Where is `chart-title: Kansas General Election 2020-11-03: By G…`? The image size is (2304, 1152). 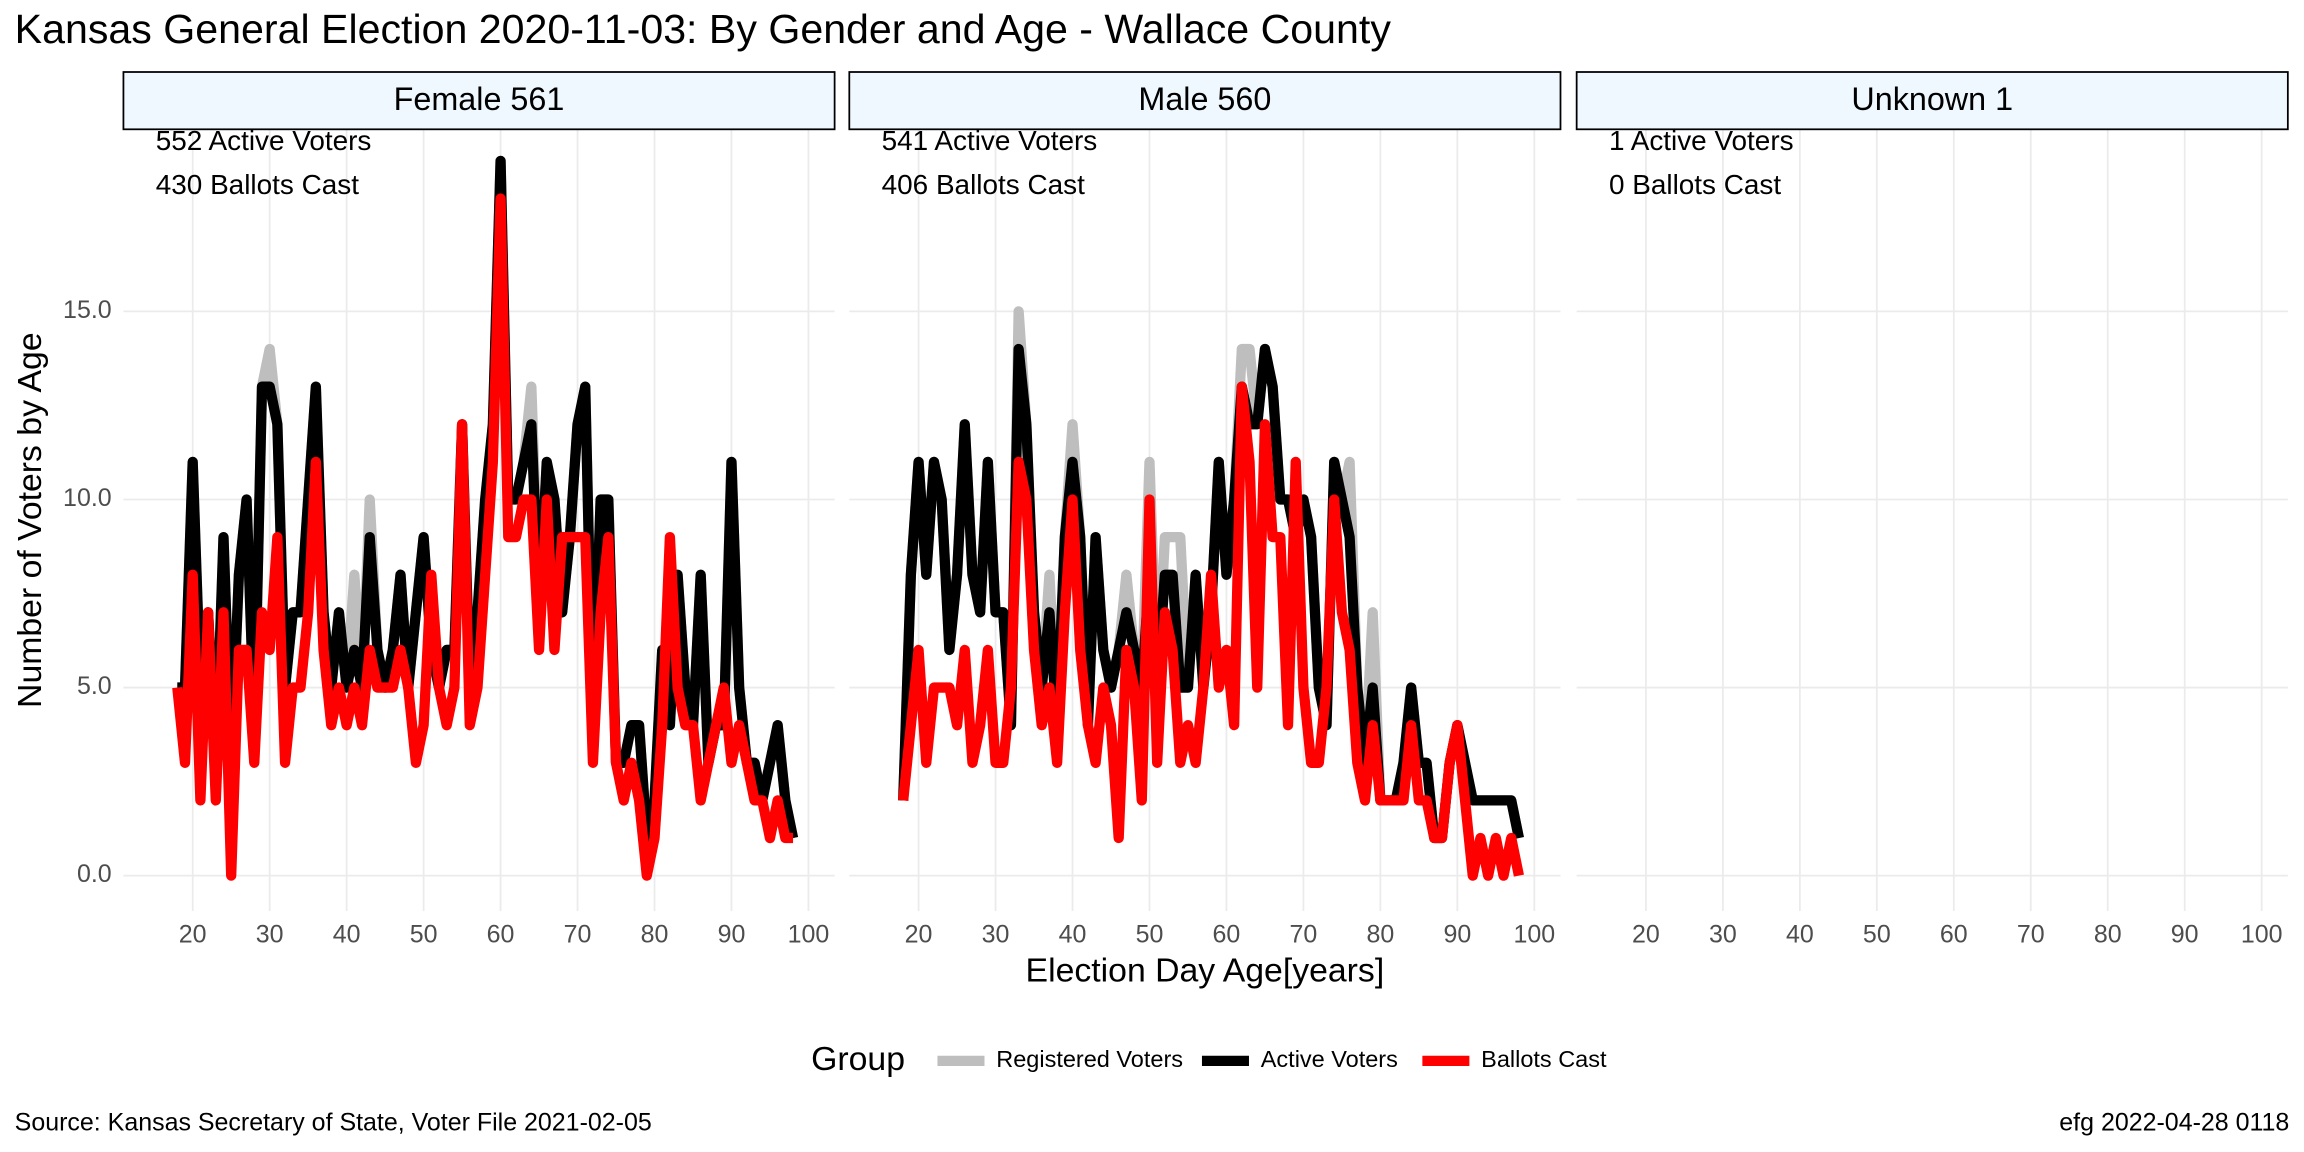
chart-title: Kansas General Election 2020-11-03: By G… is located at coordinates (703, 29).